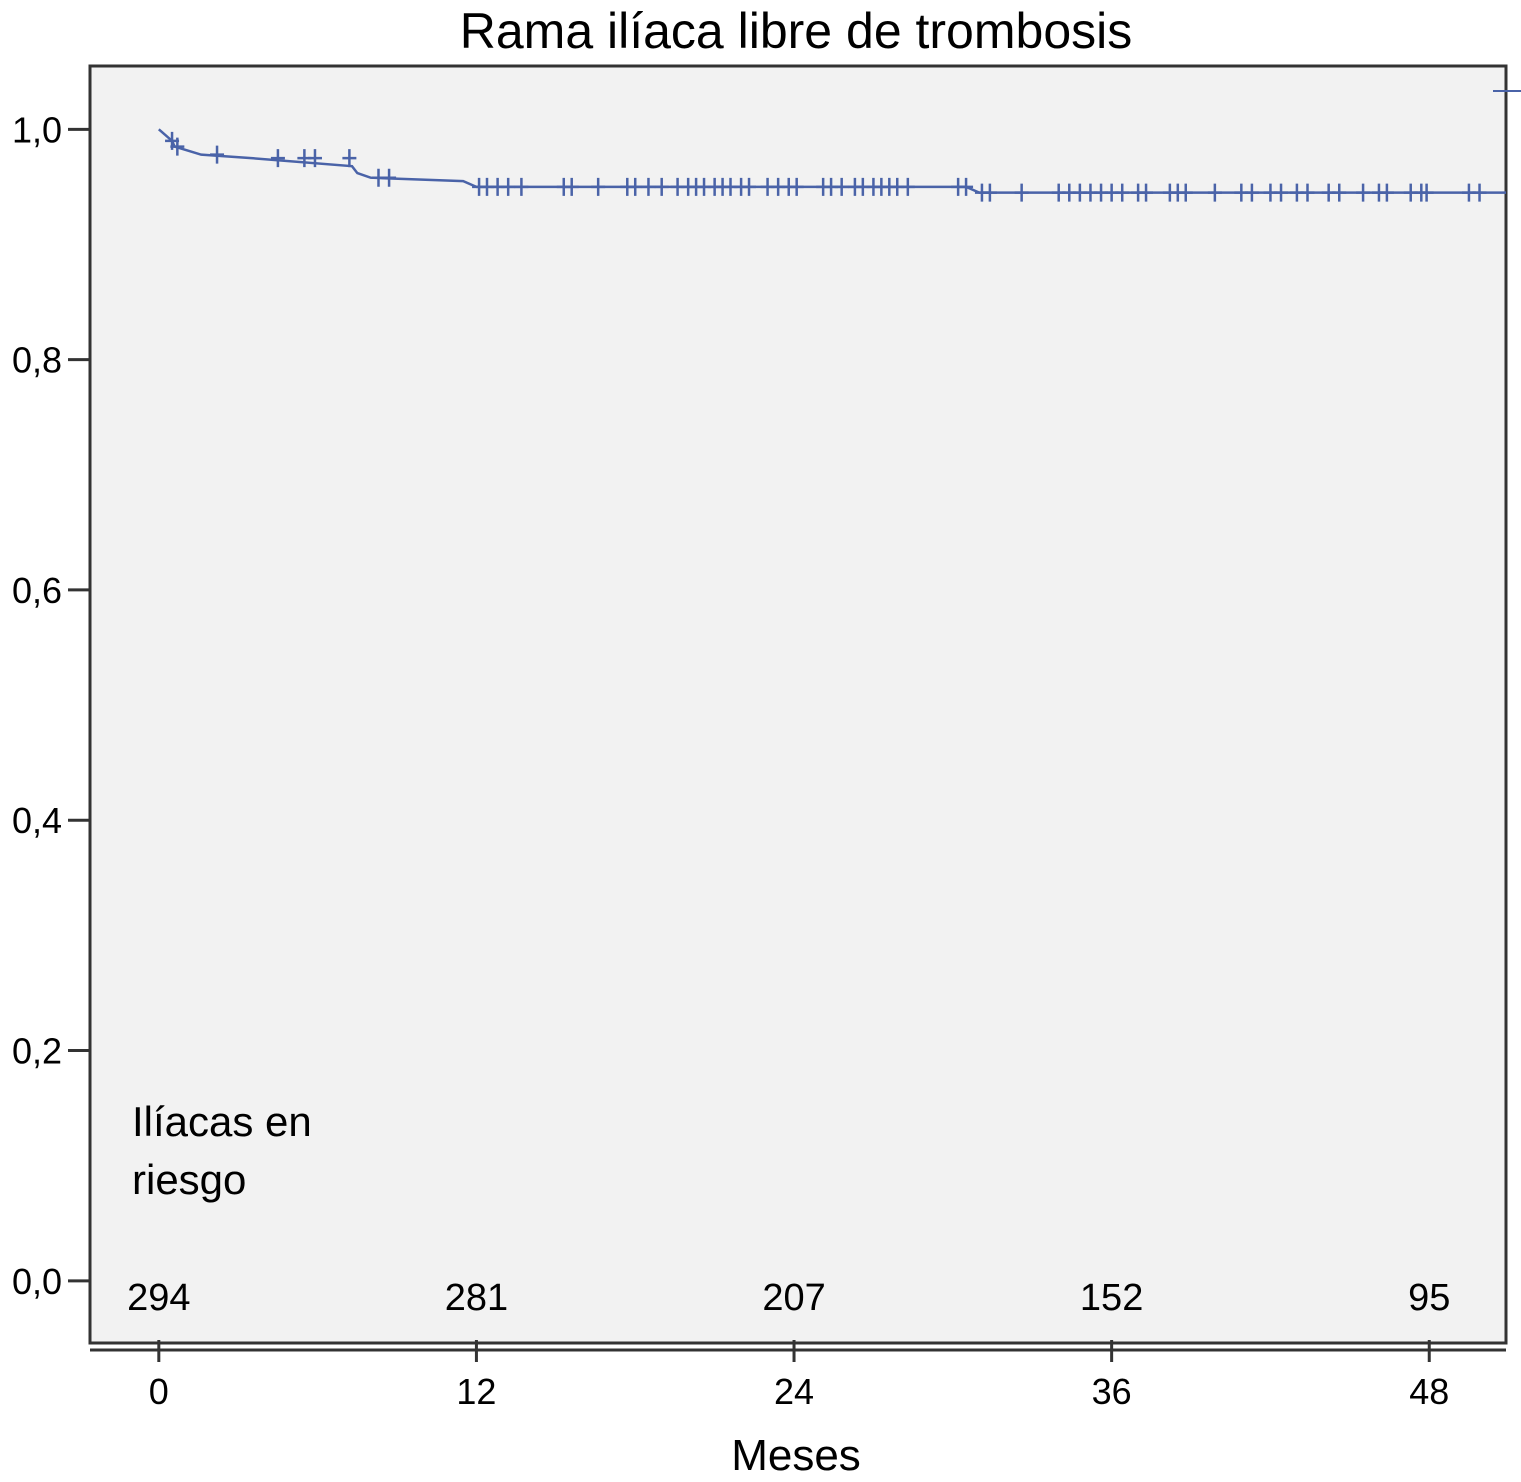  What do you see at coordinates (476, 1298) in the screenshot?
I see `at-risk-count: 281` at bounding box center [476, 1298].